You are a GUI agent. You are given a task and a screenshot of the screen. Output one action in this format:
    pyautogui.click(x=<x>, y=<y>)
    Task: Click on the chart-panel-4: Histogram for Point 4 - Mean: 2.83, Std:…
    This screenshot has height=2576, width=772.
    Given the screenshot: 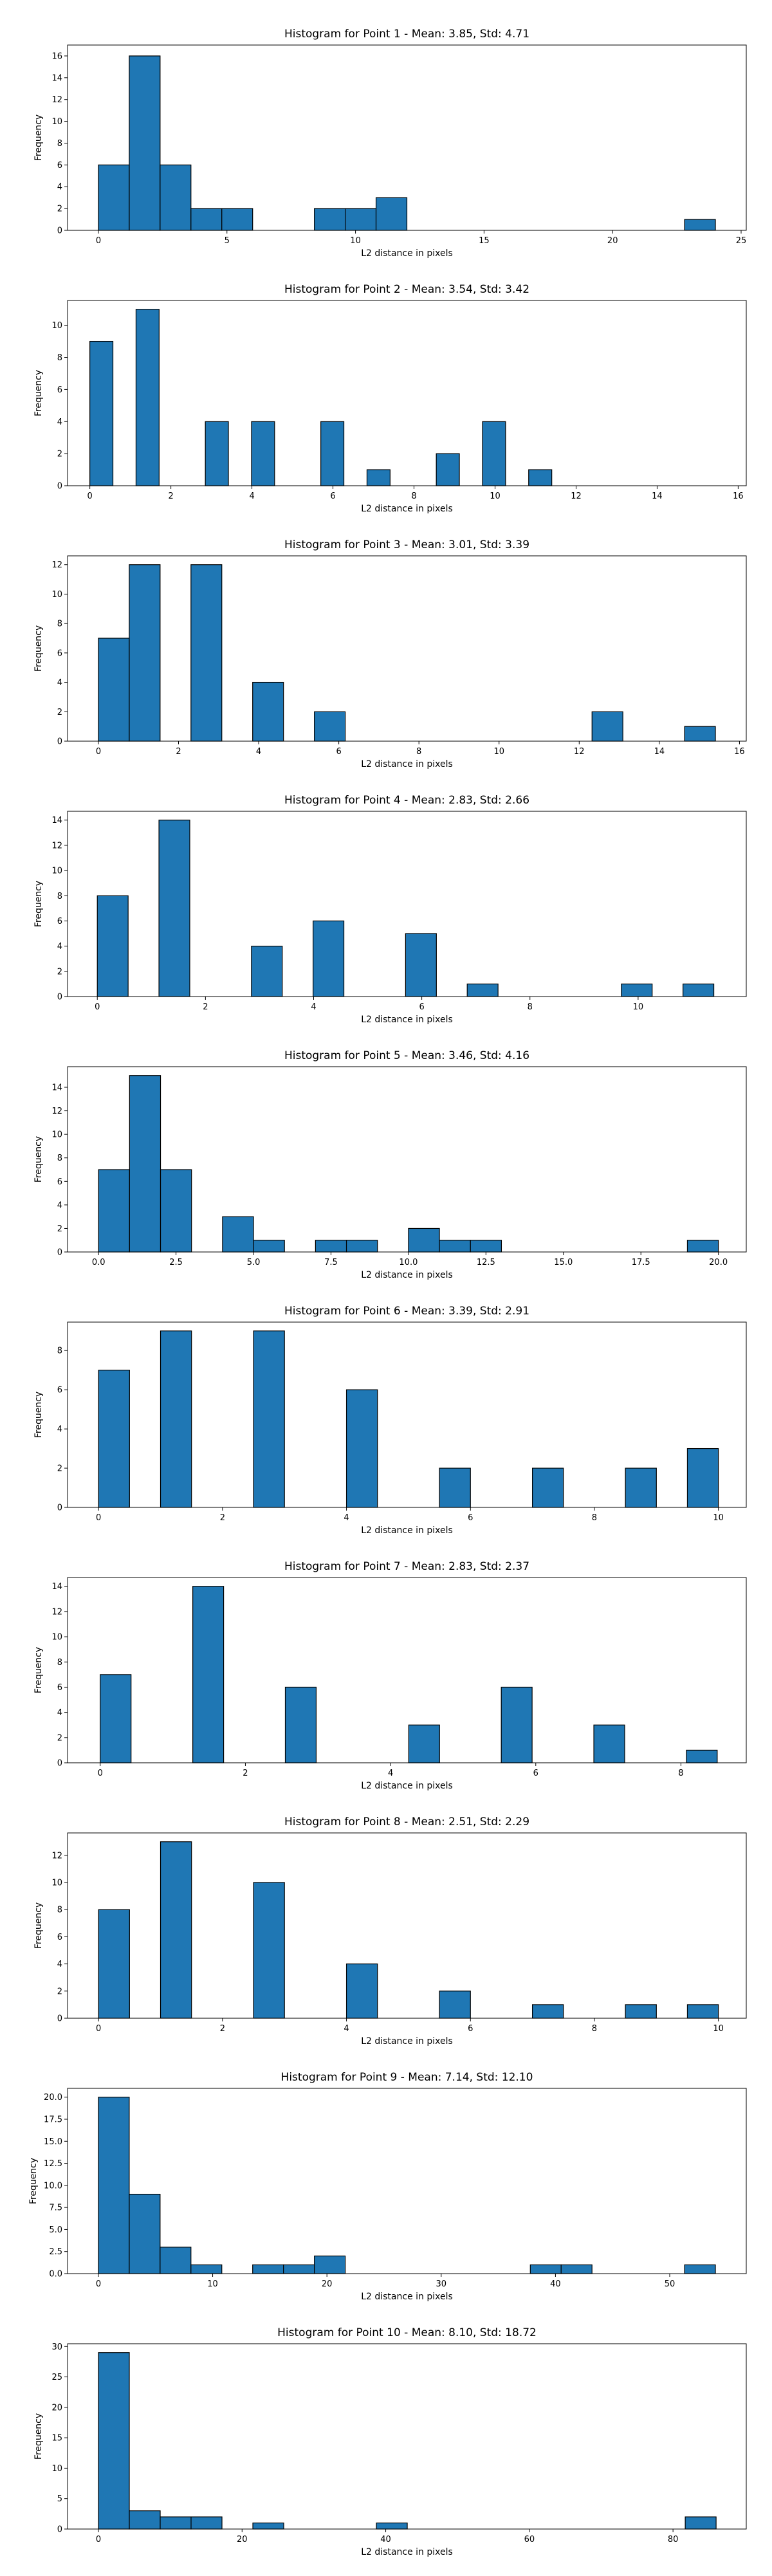 What is the action you would take?
    pyautogui.click(x=390, y=909)
    